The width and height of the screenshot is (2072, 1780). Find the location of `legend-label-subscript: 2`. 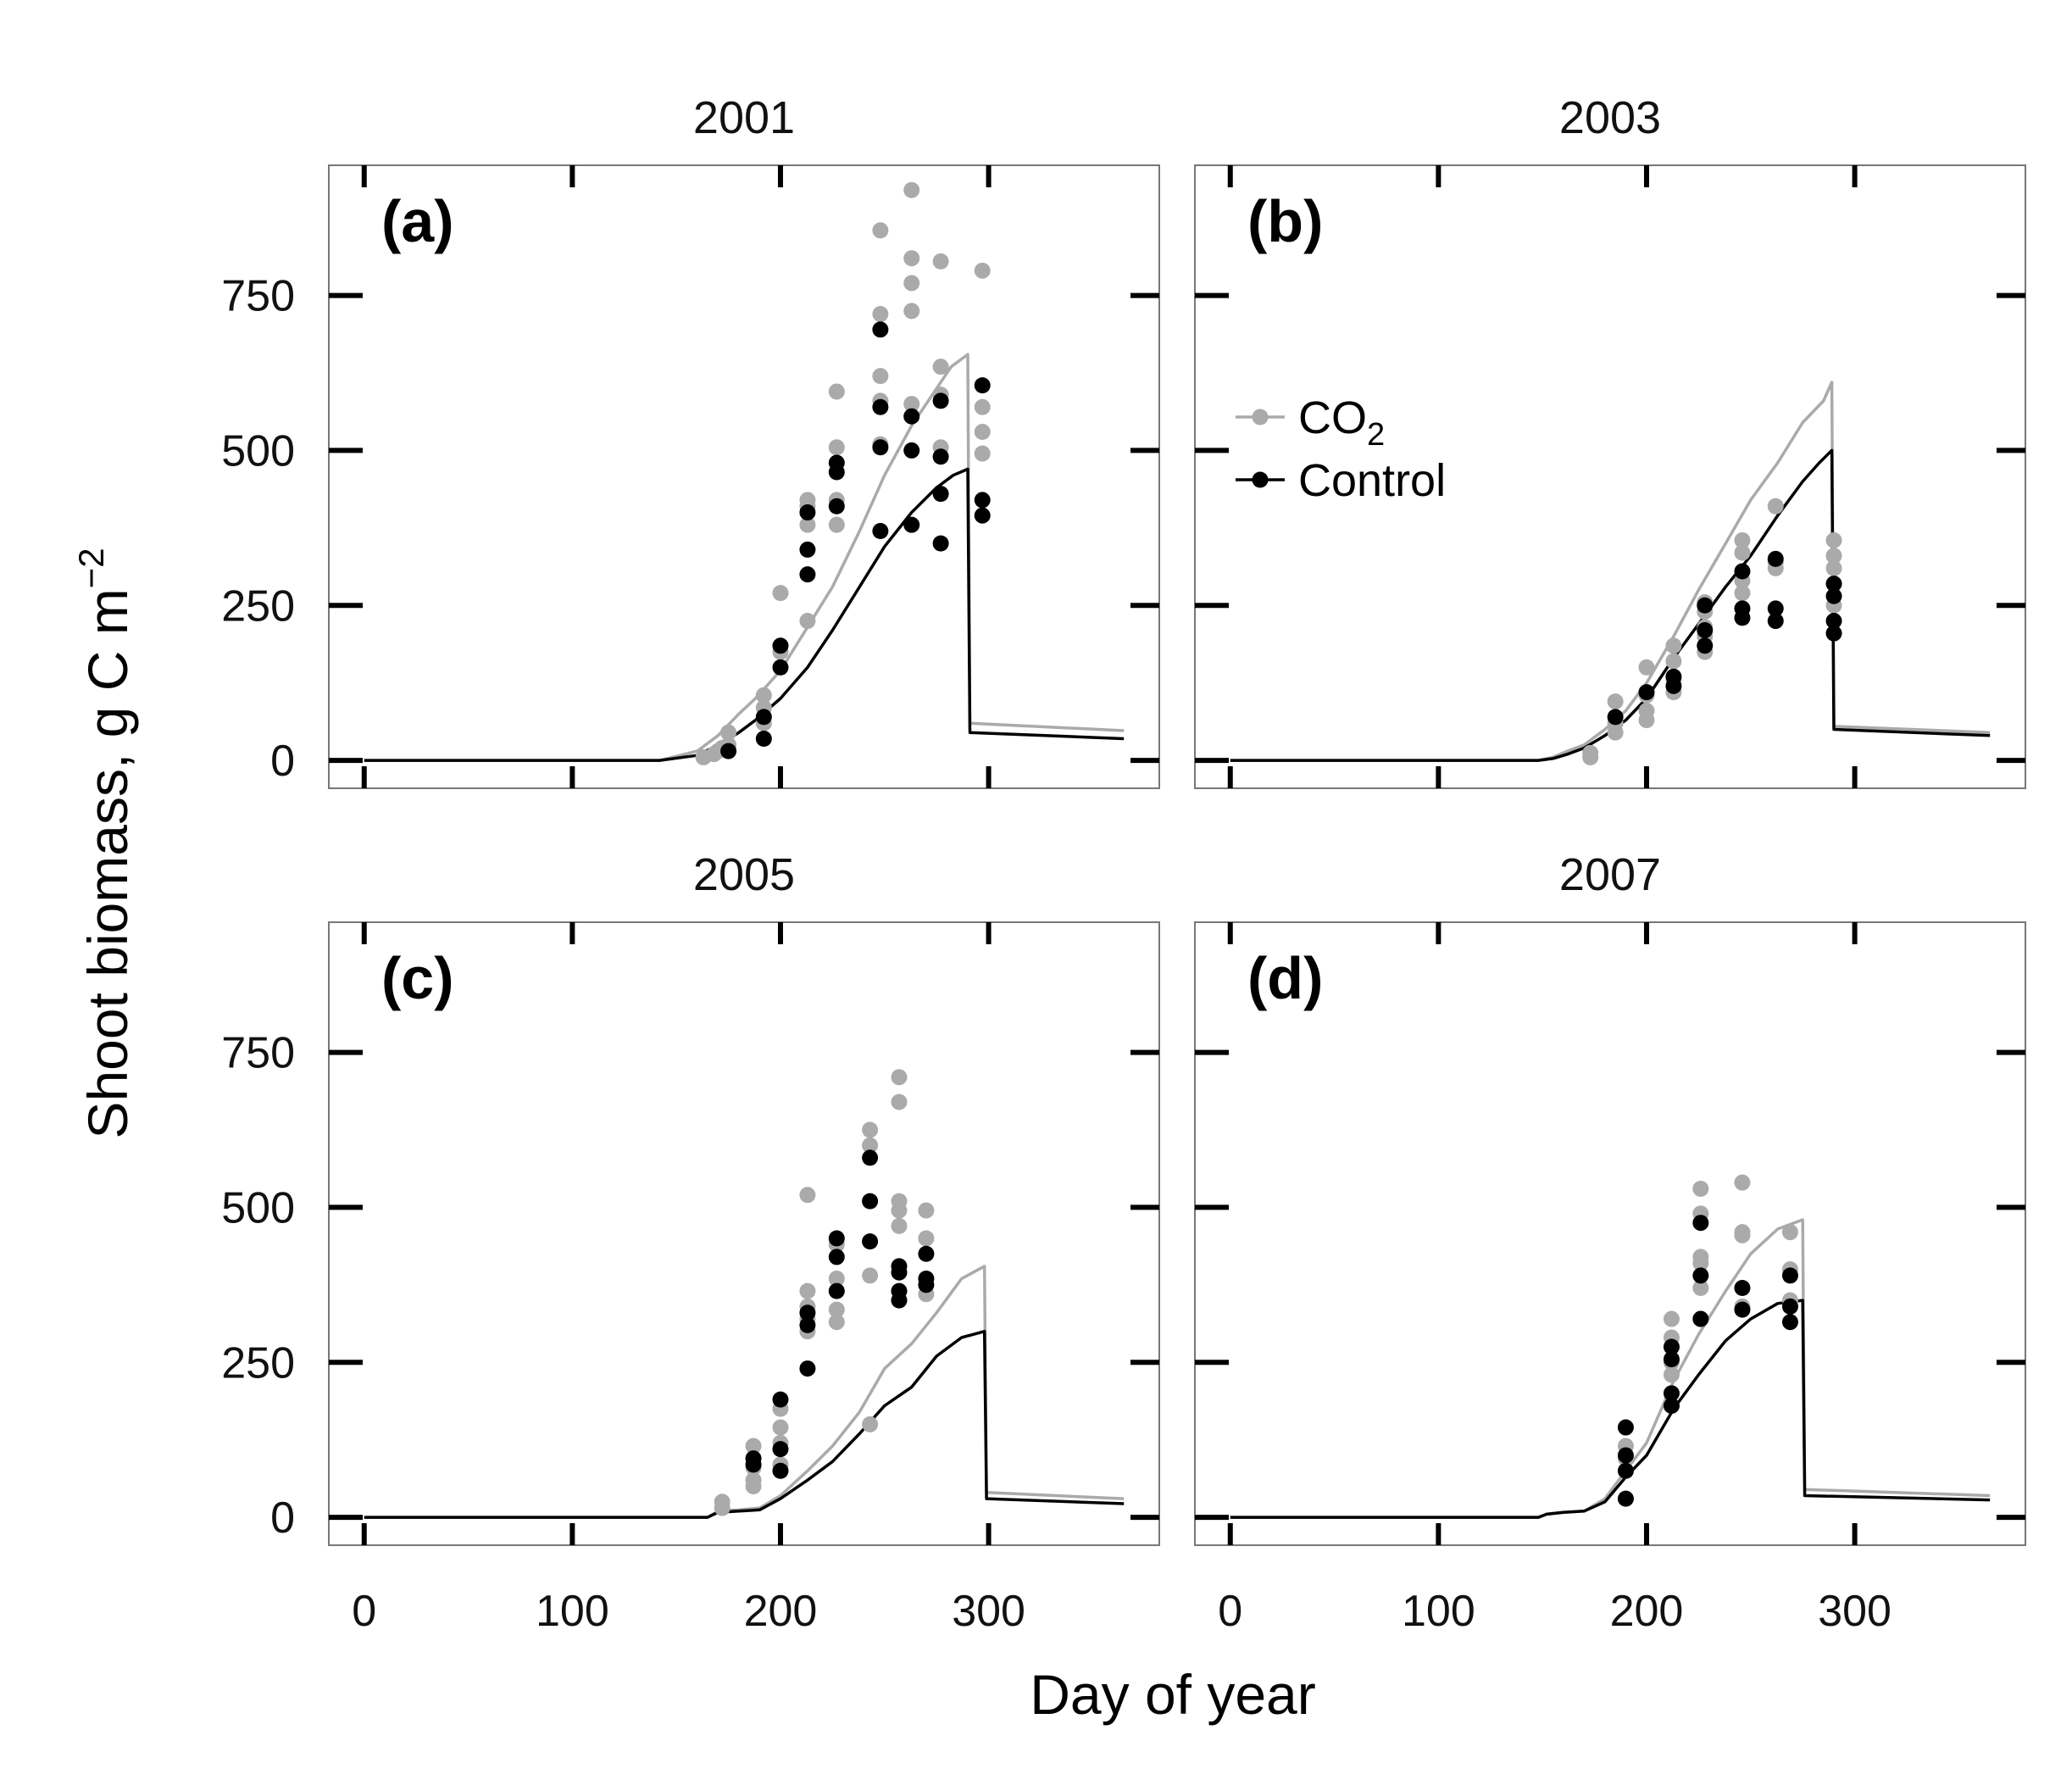

legend-label-subscript: 2 is located at coordinates (1376, 435).